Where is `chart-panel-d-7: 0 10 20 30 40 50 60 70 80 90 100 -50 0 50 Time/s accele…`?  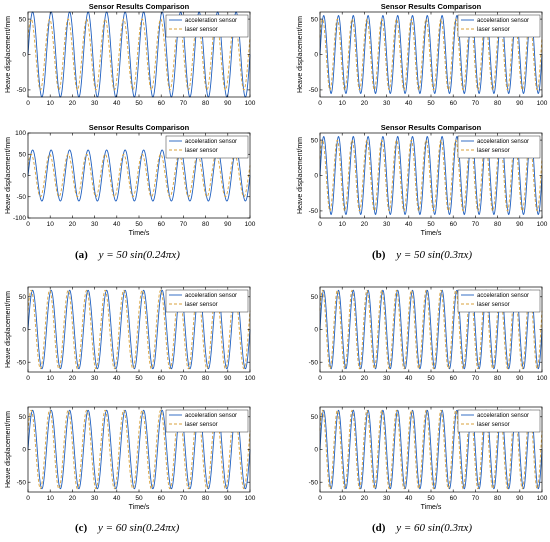
chart-panel-d-7: 0 10 20 30 40 50 60 70 80 90 100 -50 0 50 Time/s accele… is located at coordinates (428, 458).